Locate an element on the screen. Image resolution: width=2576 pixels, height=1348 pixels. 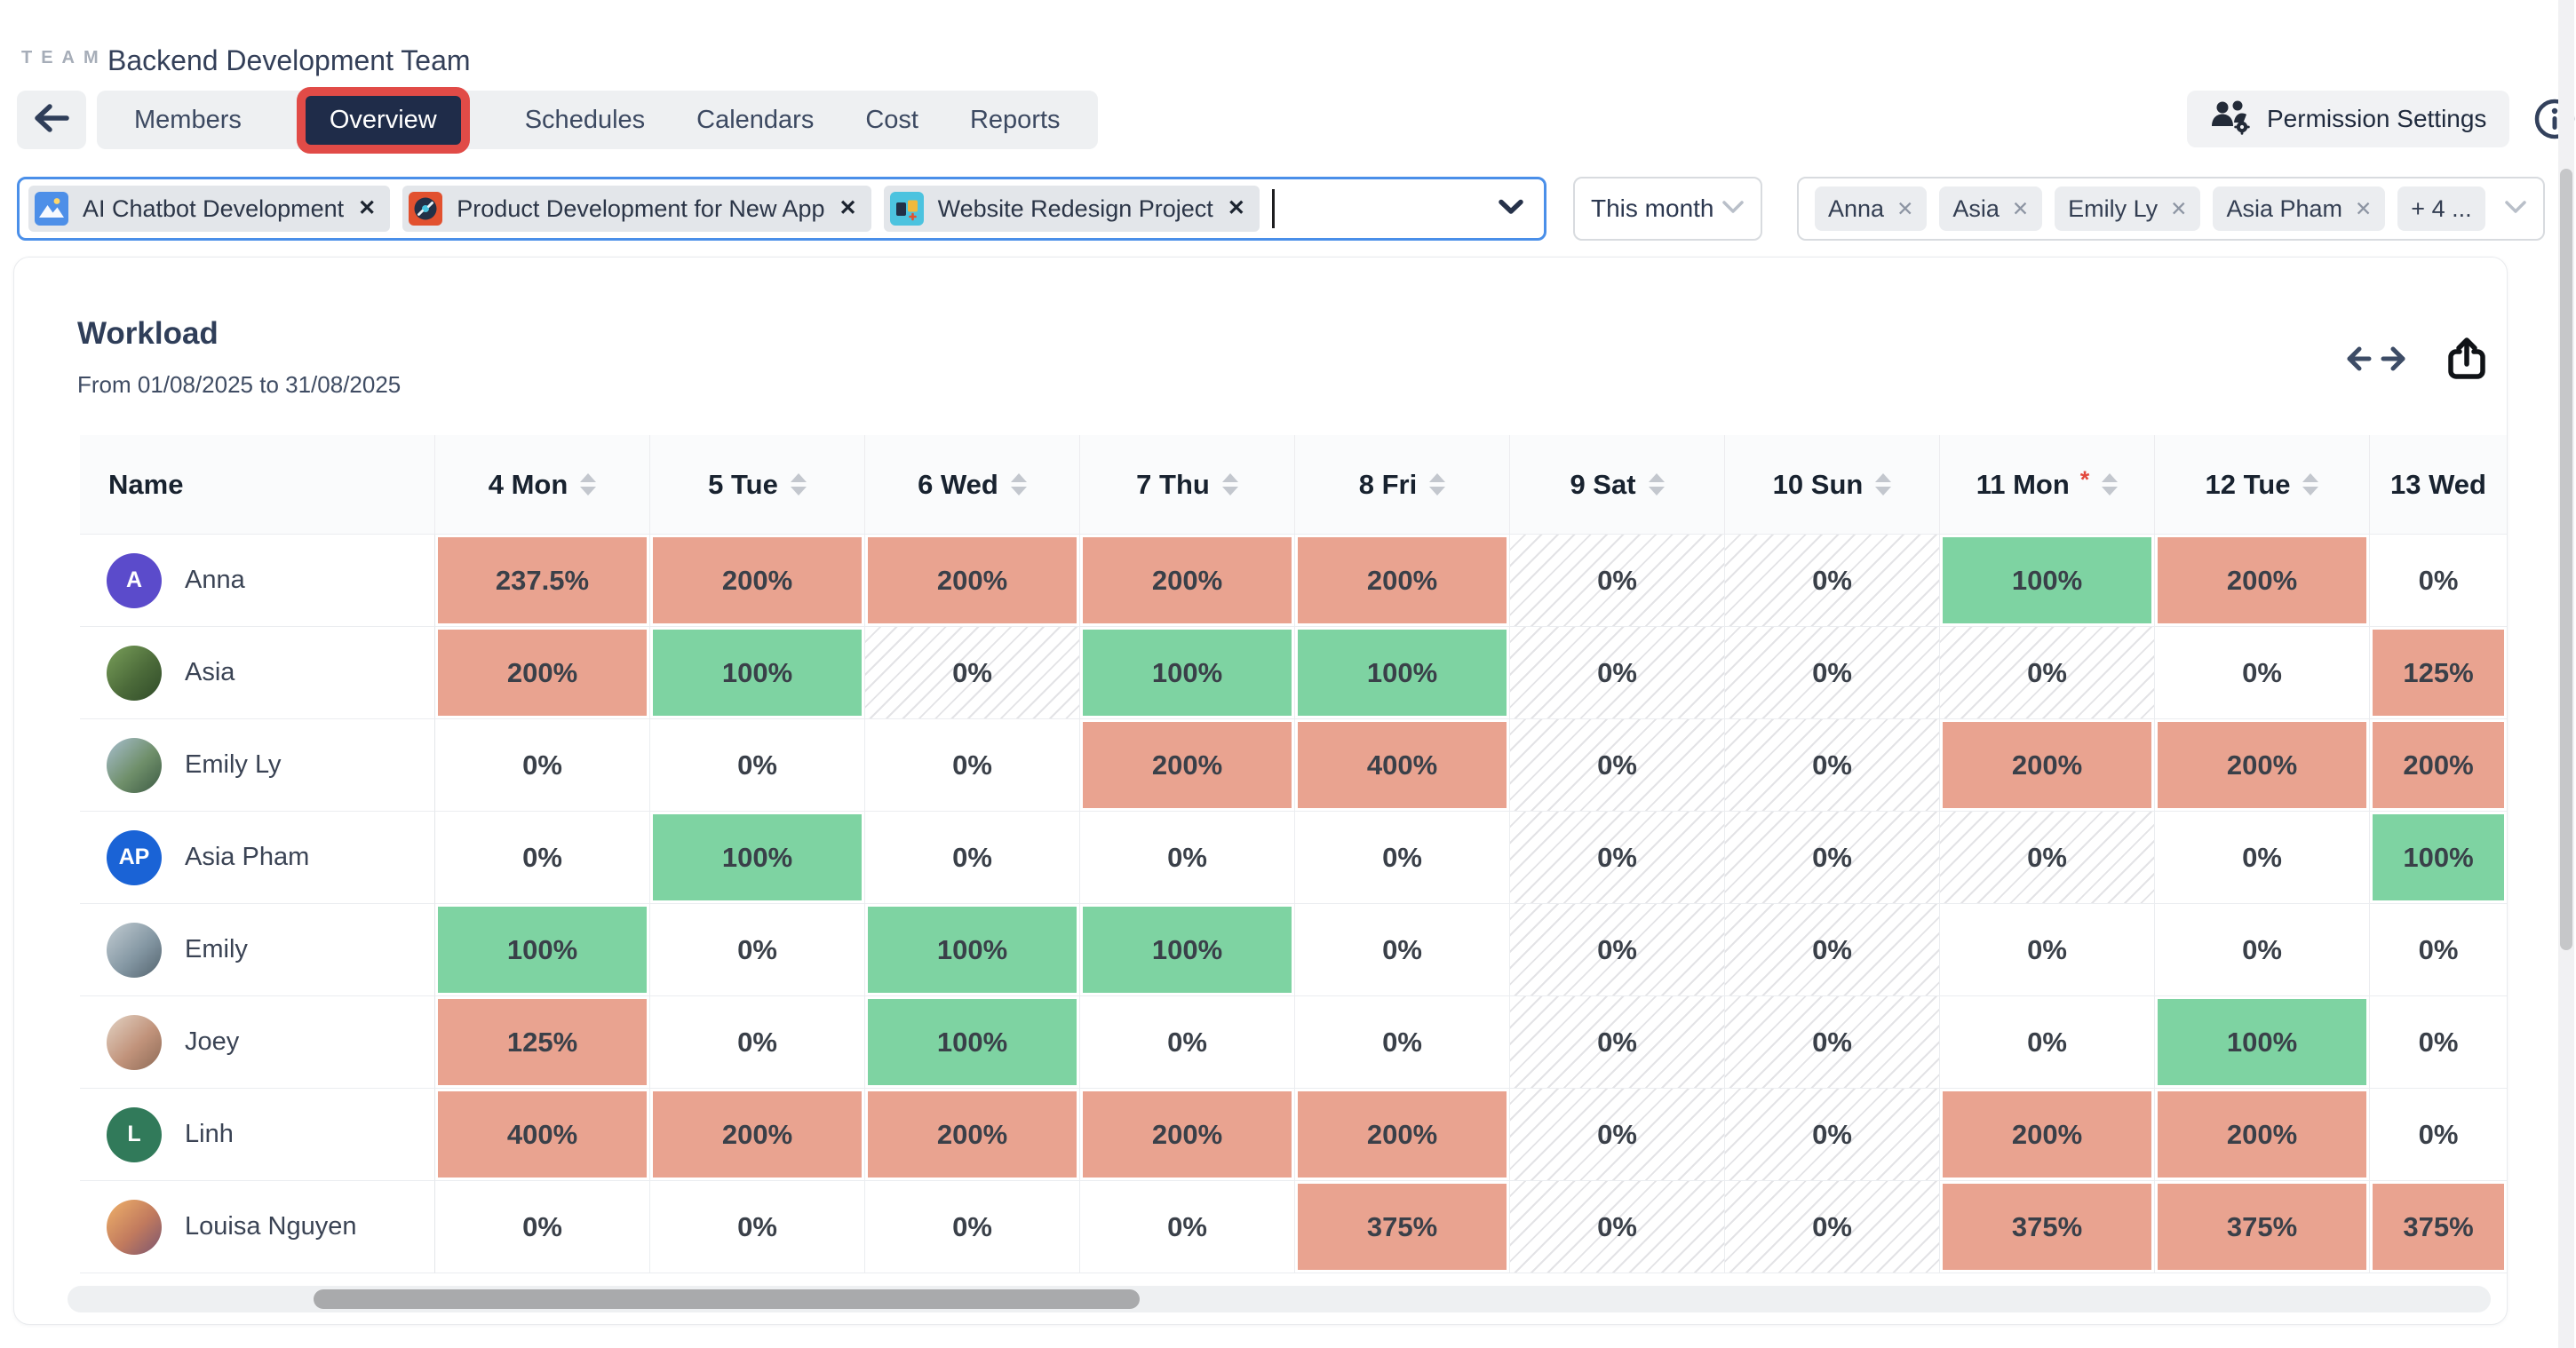
column-label: 9 Sat is located at coordinates (1603, 484).